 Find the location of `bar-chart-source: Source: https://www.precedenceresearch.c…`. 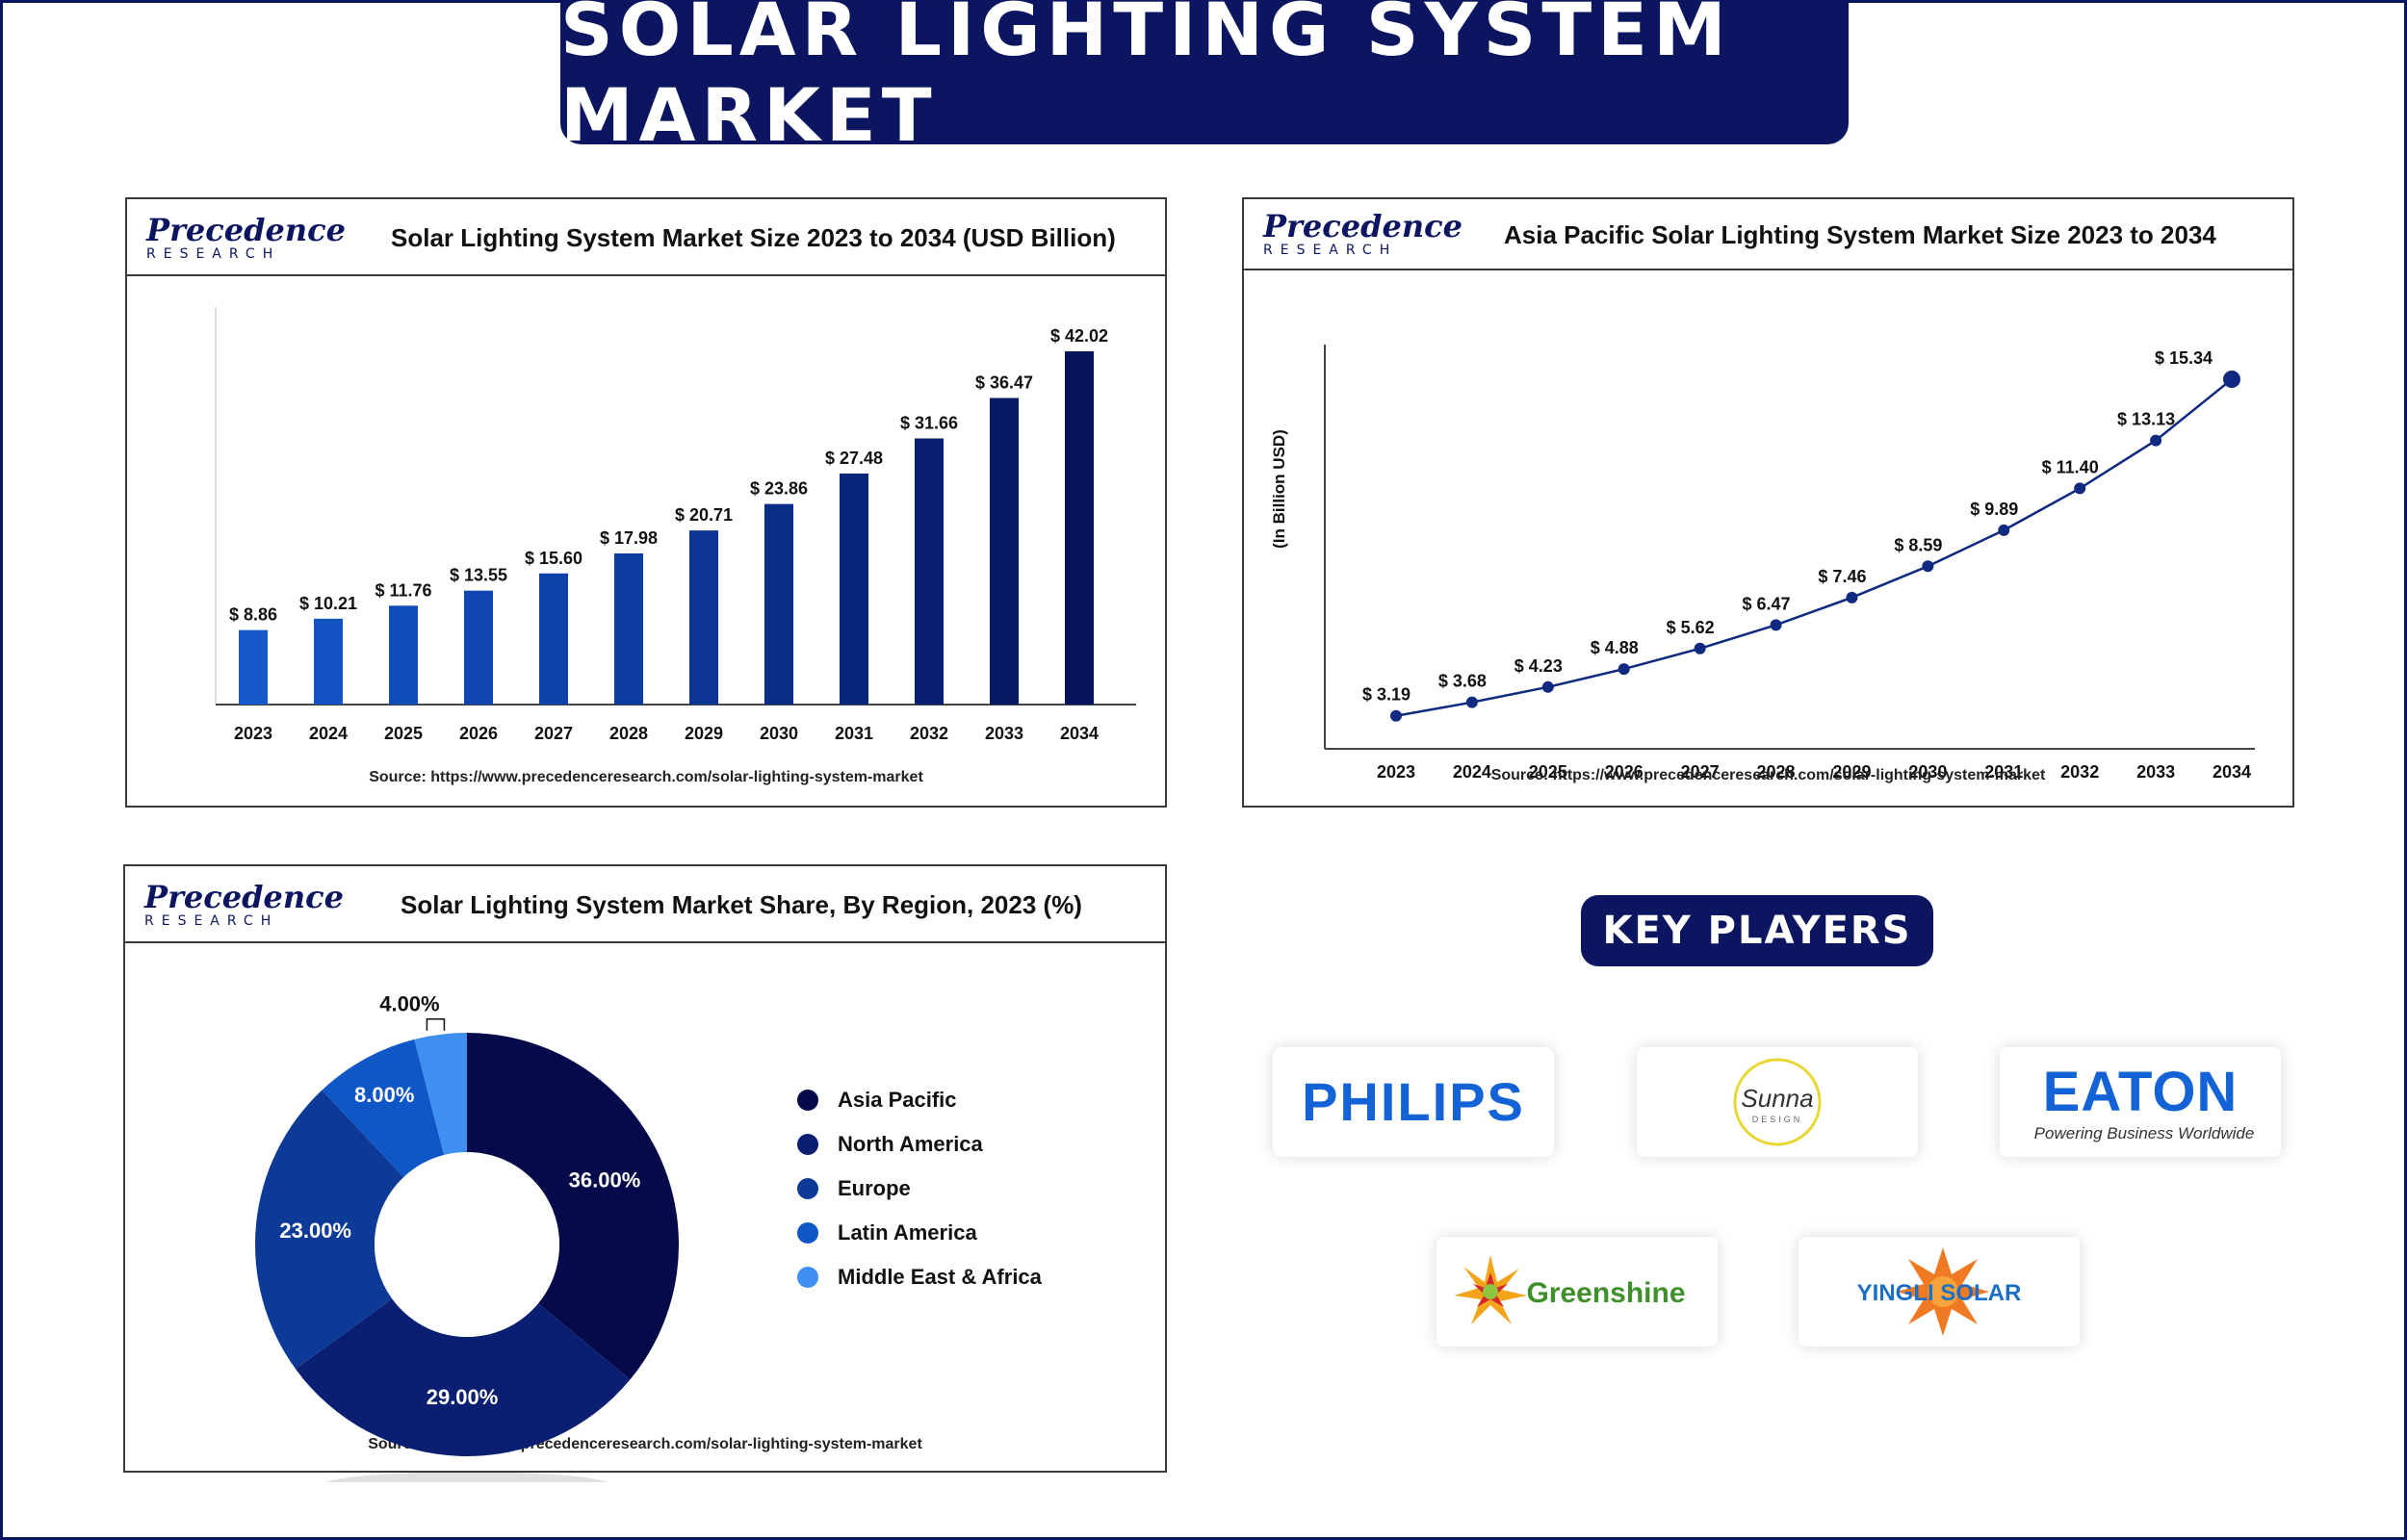

bar-chart-source: Source: https://www.precedenceresearch.c… is located at coordinates (646, 777).